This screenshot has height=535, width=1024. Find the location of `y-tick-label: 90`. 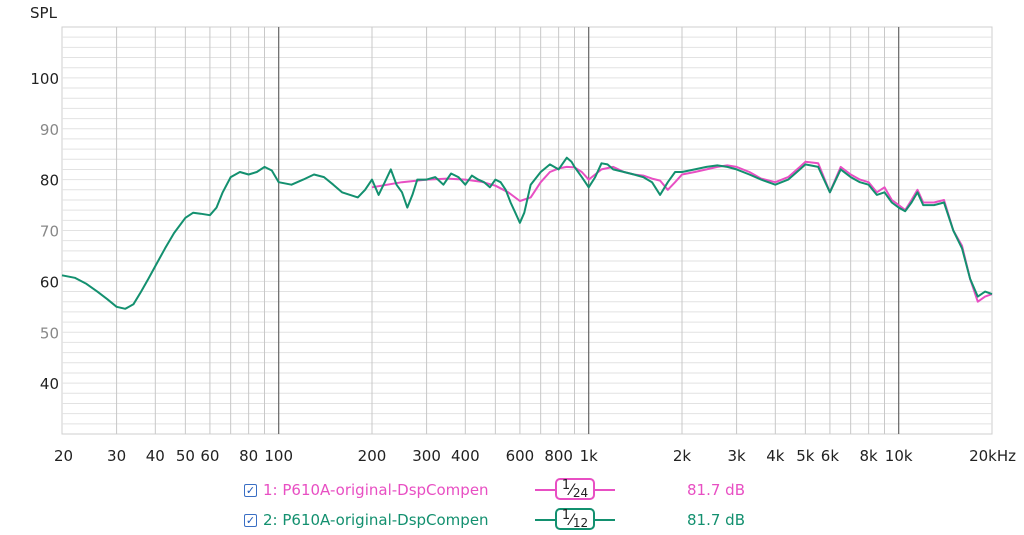

y-tick-label: 90 is located at coordinates (49, 130).